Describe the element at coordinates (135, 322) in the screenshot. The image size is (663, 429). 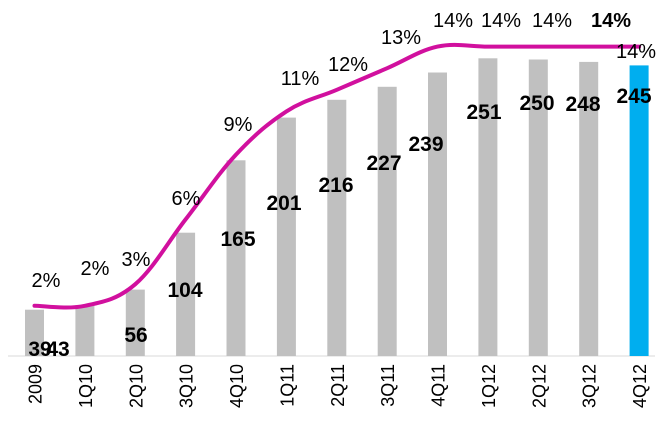
I see `bar-2Q10` at that location.